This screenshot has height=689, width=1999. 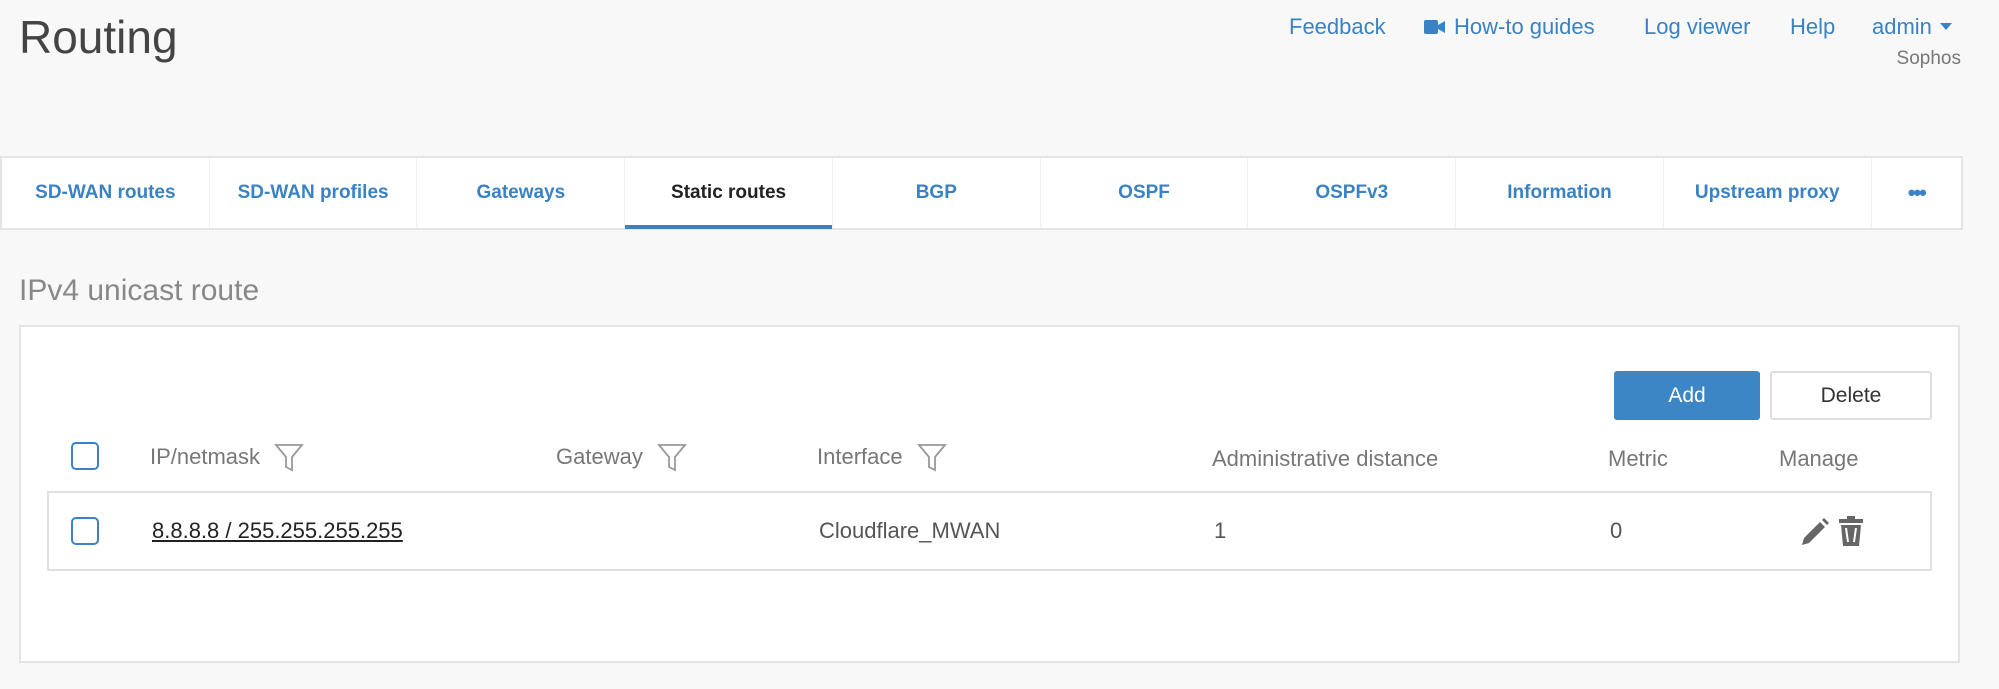 I want to click on column-administrative-distance: Administrative distance, so click(x=1325, y=458).